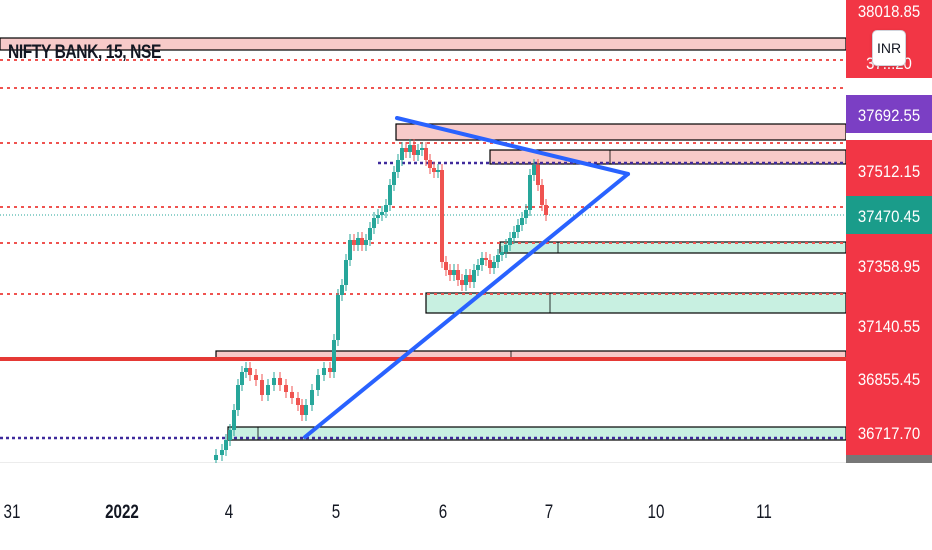 The width and height of the screenshot is (932, 550). What do you see at coordinates (764, 511) in the screenshot?
I see `time-tick-label: 11` at bounding box center [764, 511].